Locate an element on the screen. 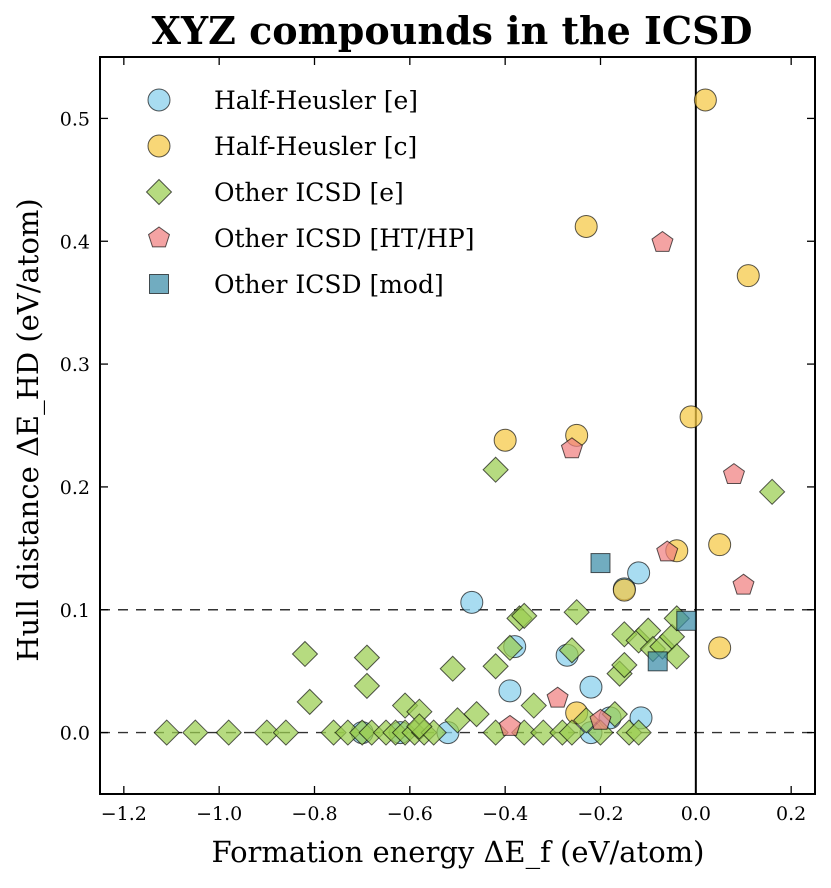  x-tick-label: −0.2 is located at coordinates (600, 814).